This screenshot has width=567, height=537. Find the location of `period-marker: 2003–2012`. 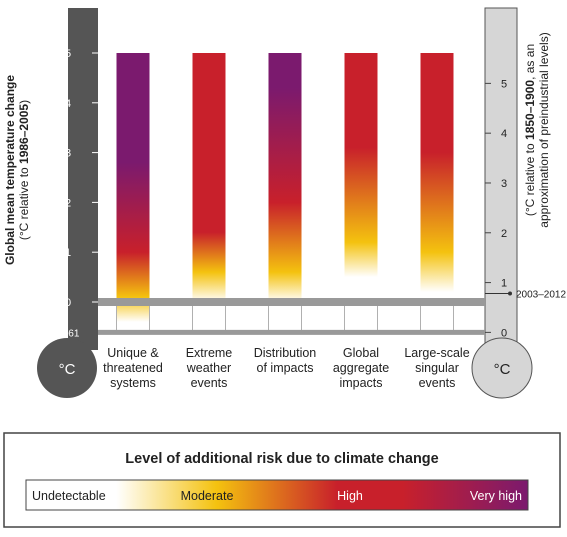

period-marker: 2003–2012 is located at coordinates (525, 295).